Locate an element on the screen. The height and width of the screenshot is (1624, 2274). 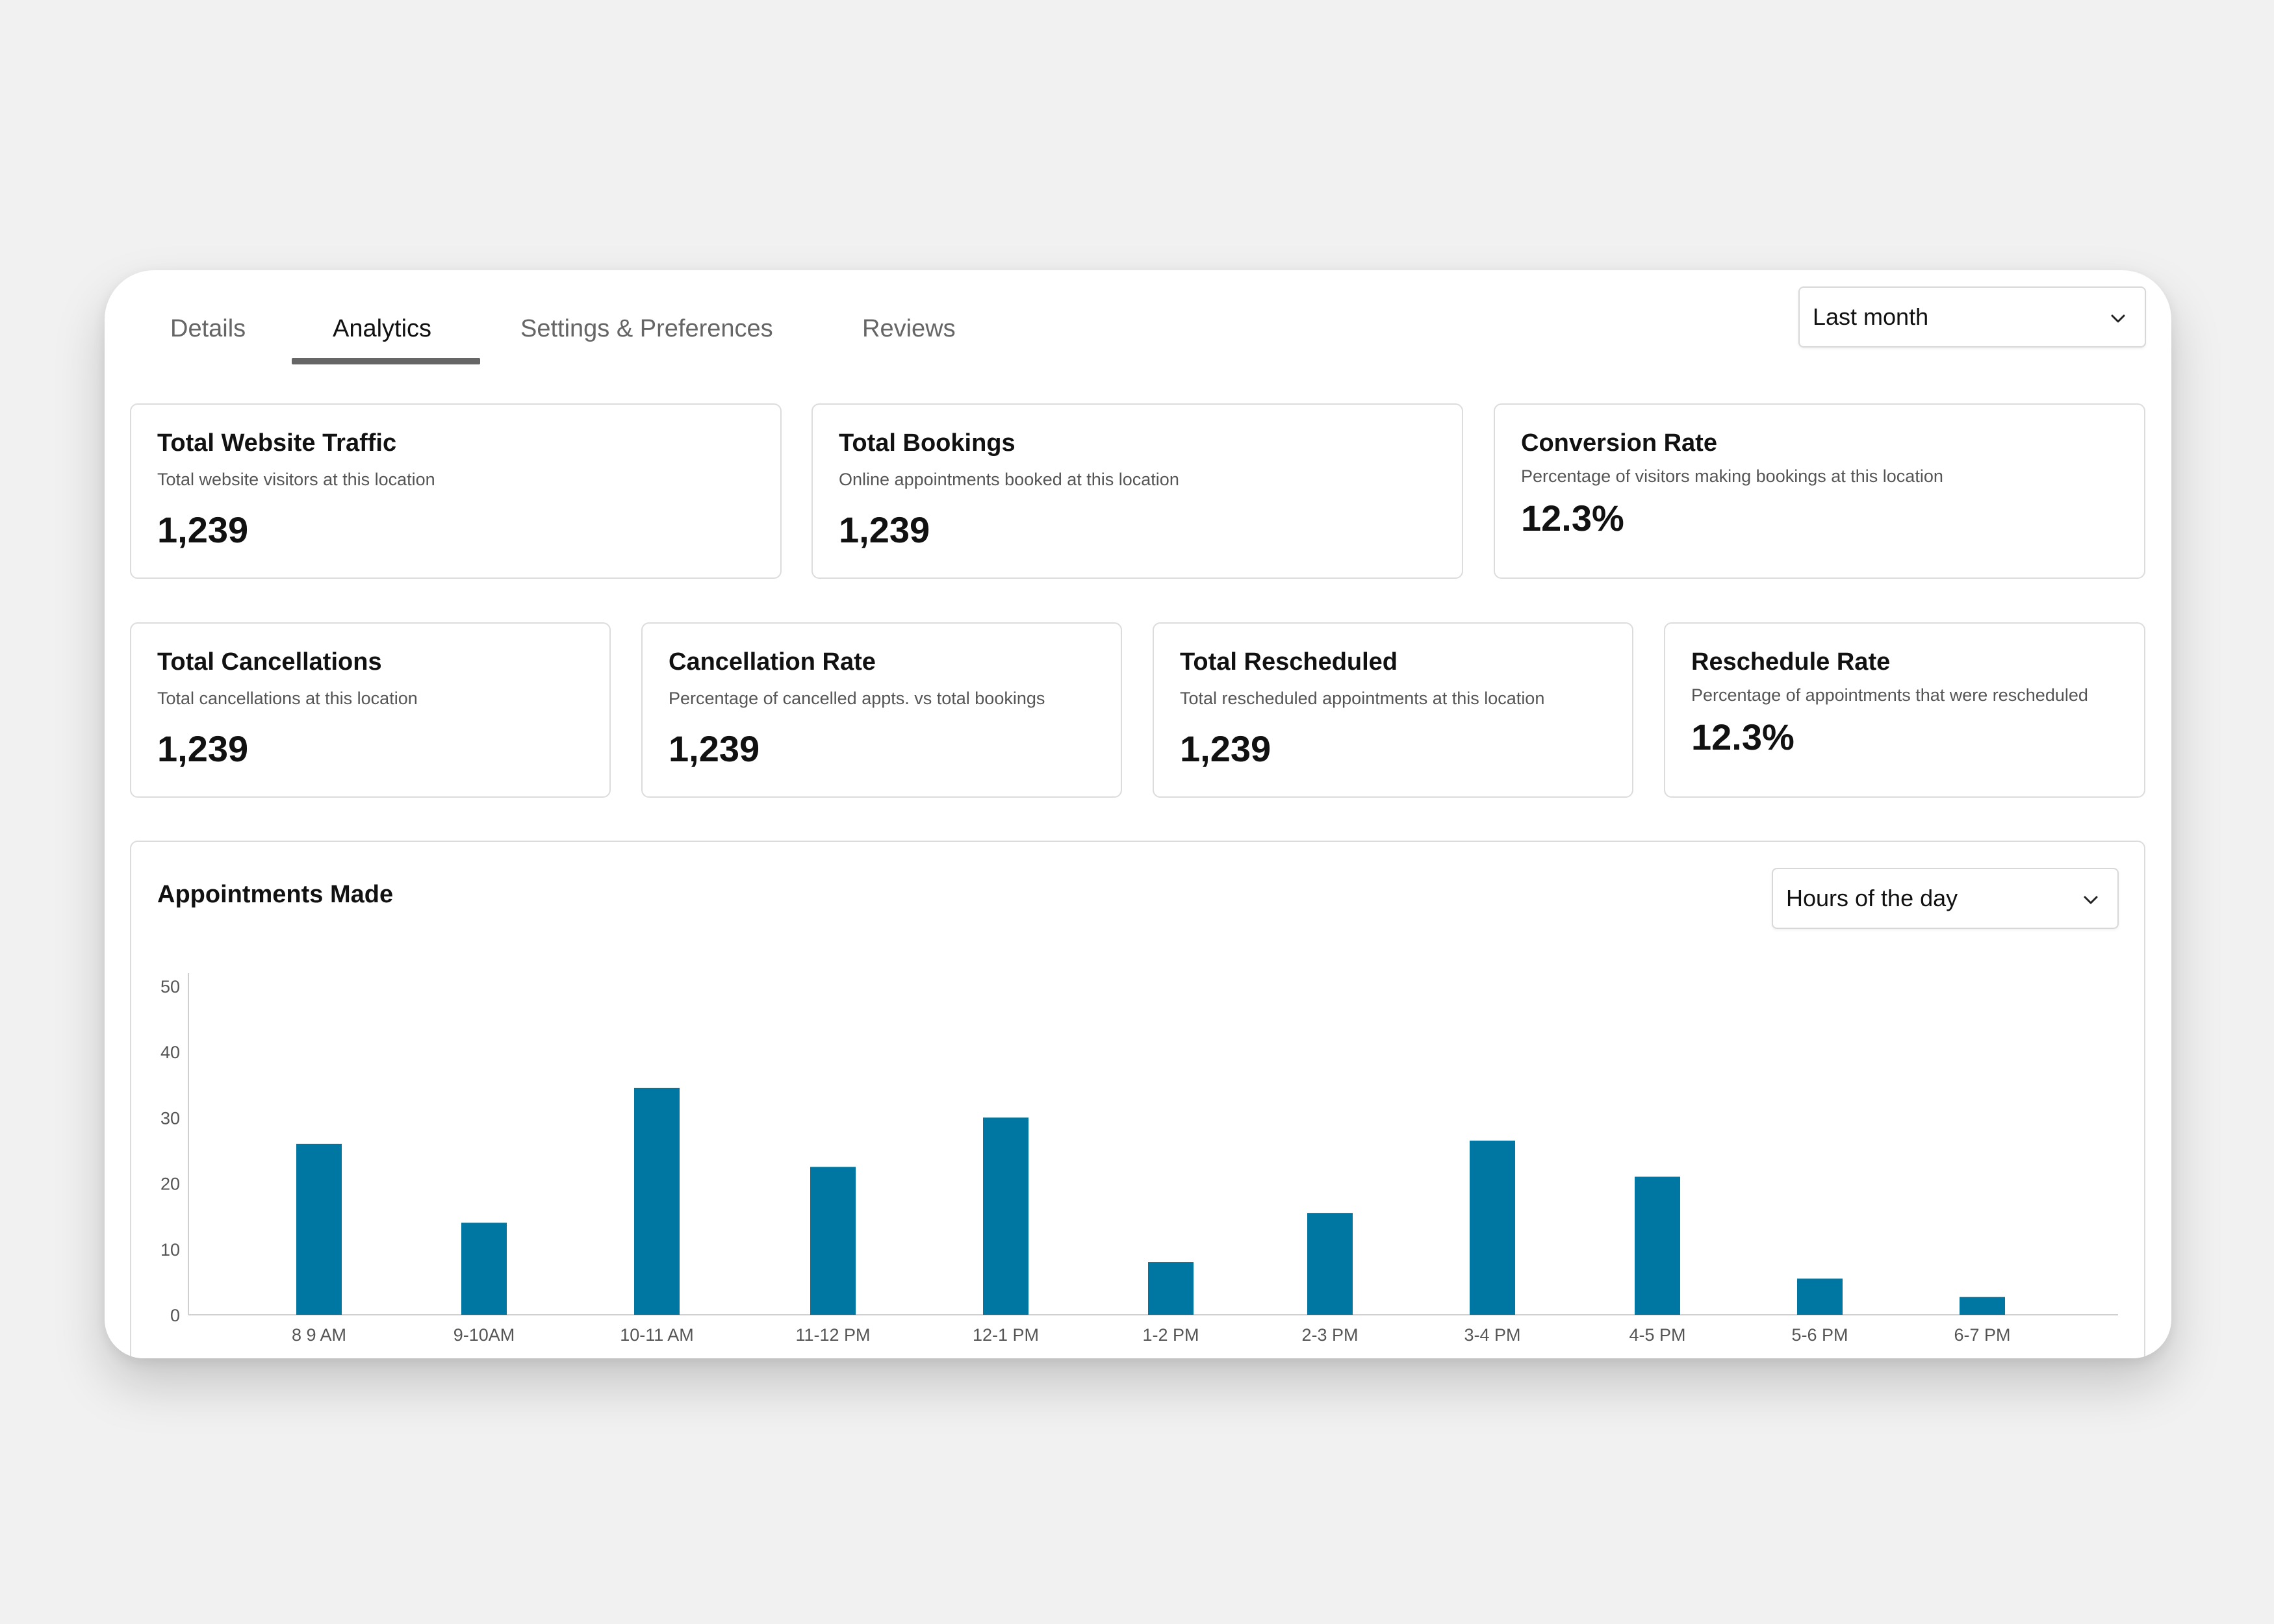
metric-subtitle: Total cancellations at this location is located at coordinates (287, 698).